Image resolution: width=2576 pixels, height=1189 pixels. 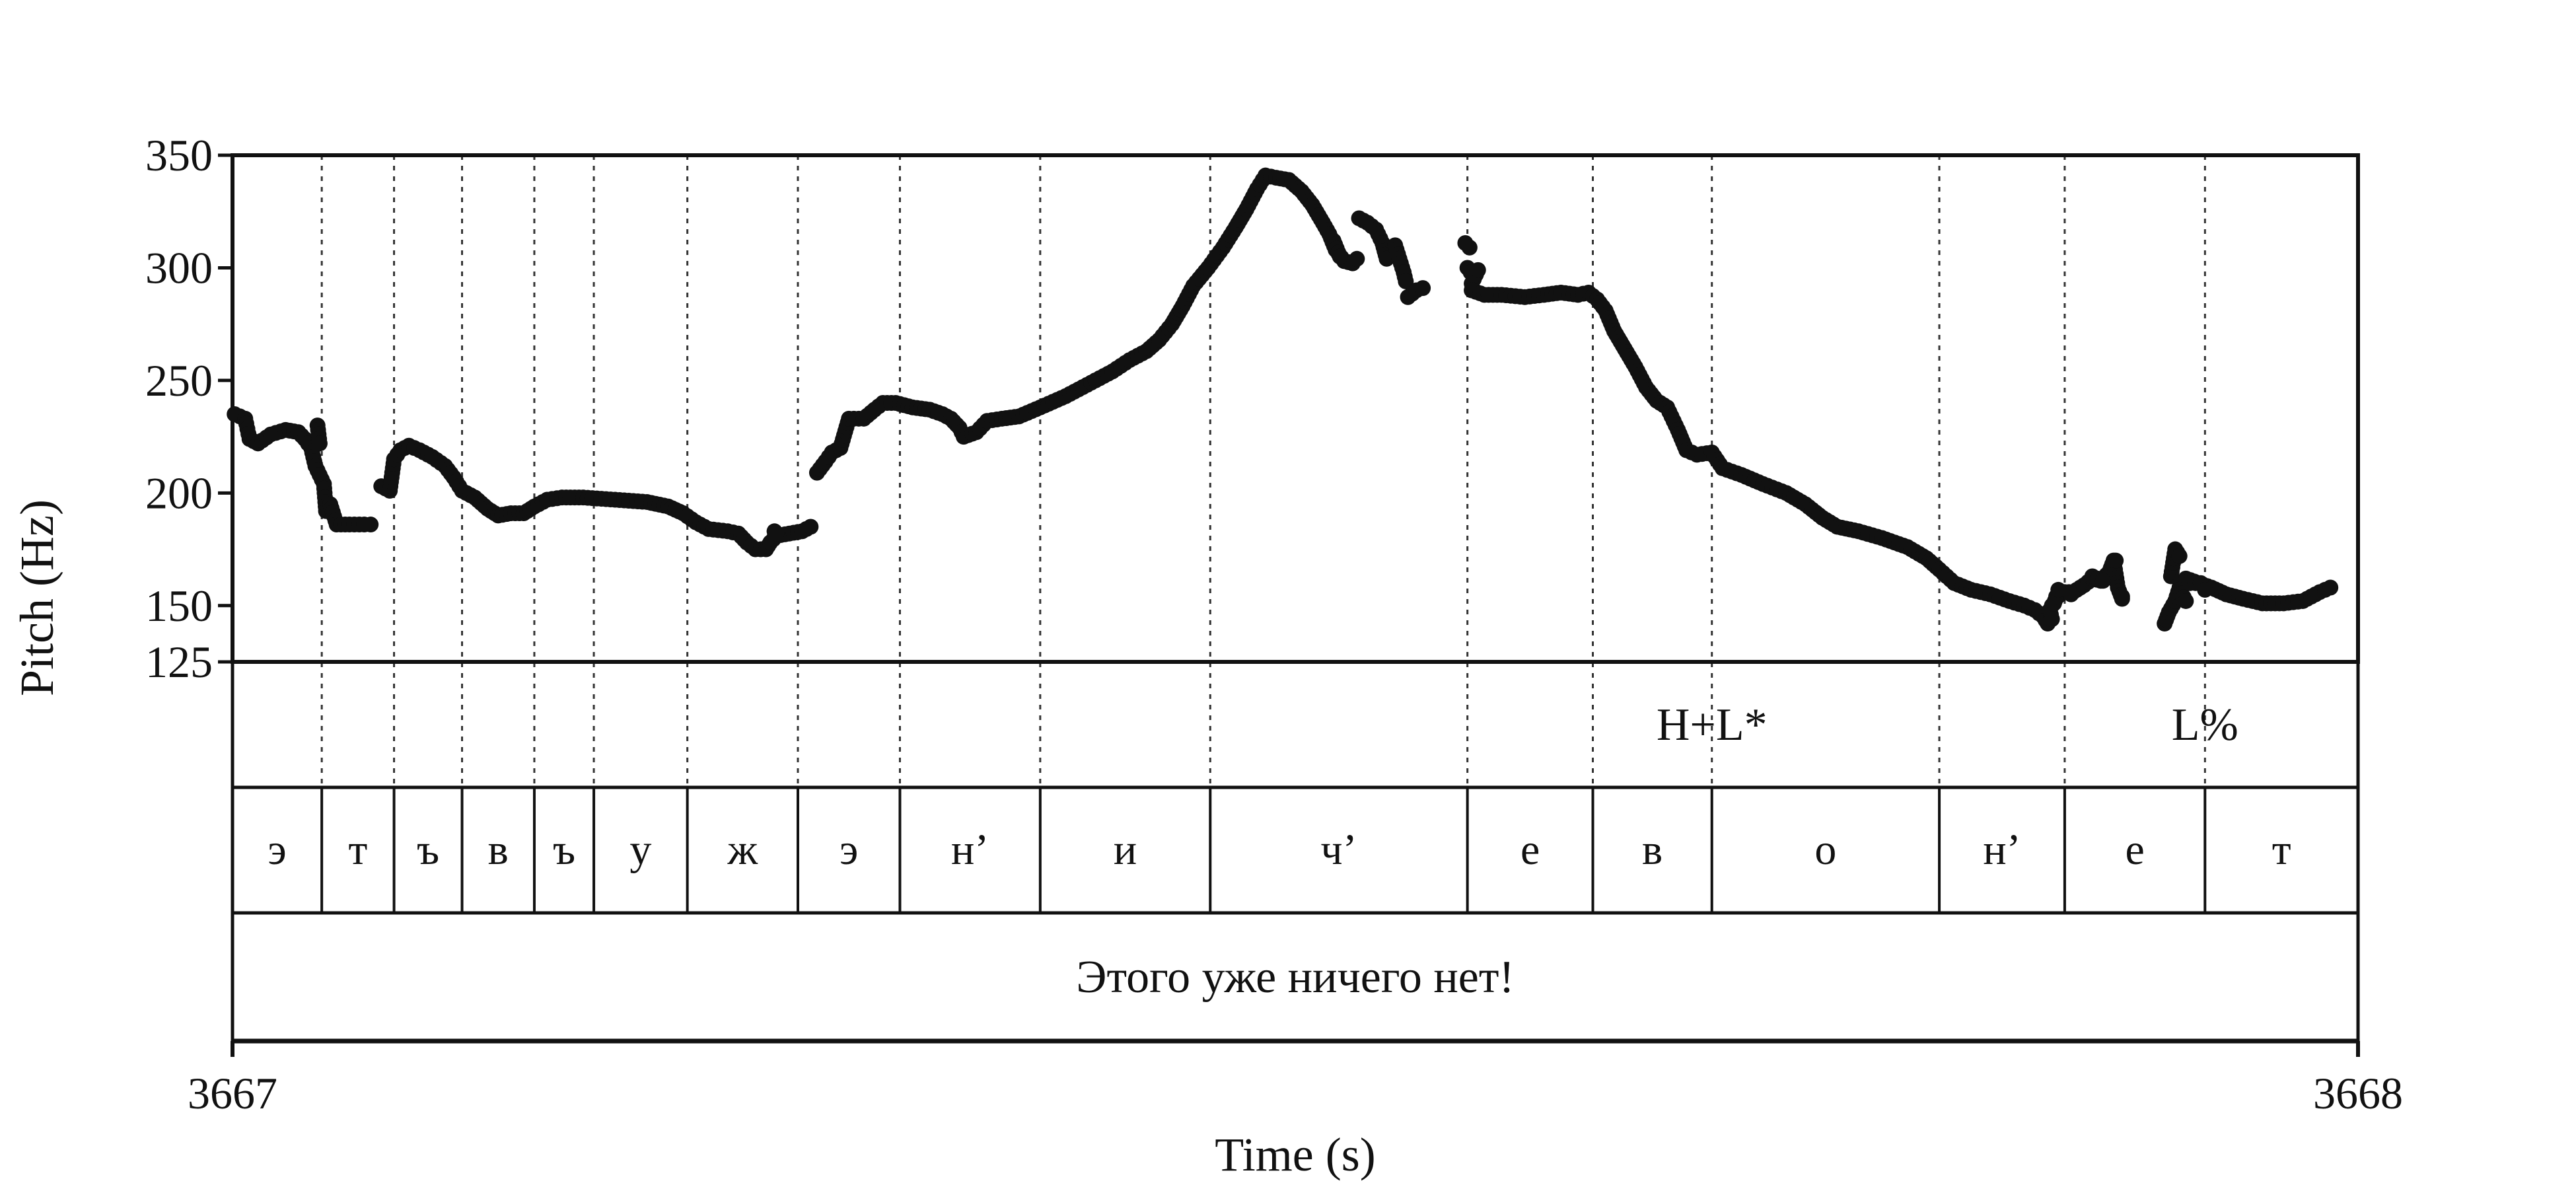 I want to click on segment-label: и, so click(x=1125, y=850).